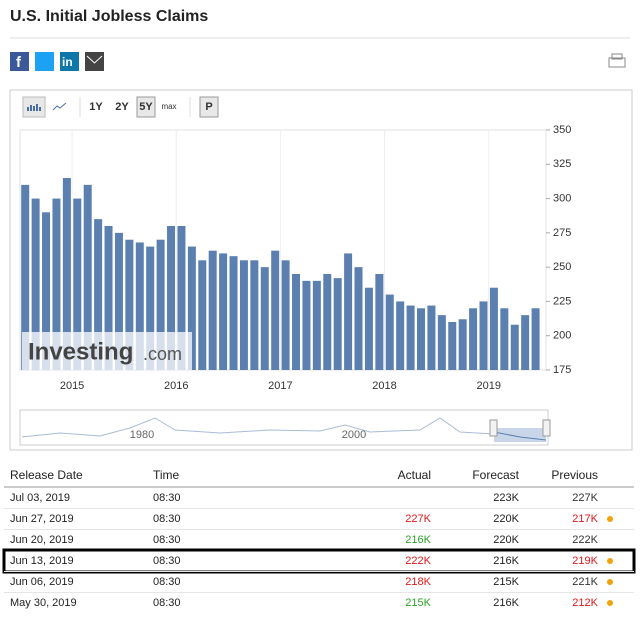 This screenshot has width=640, height=620. I want to click on navigator-label: 2000, so click(354, 435).